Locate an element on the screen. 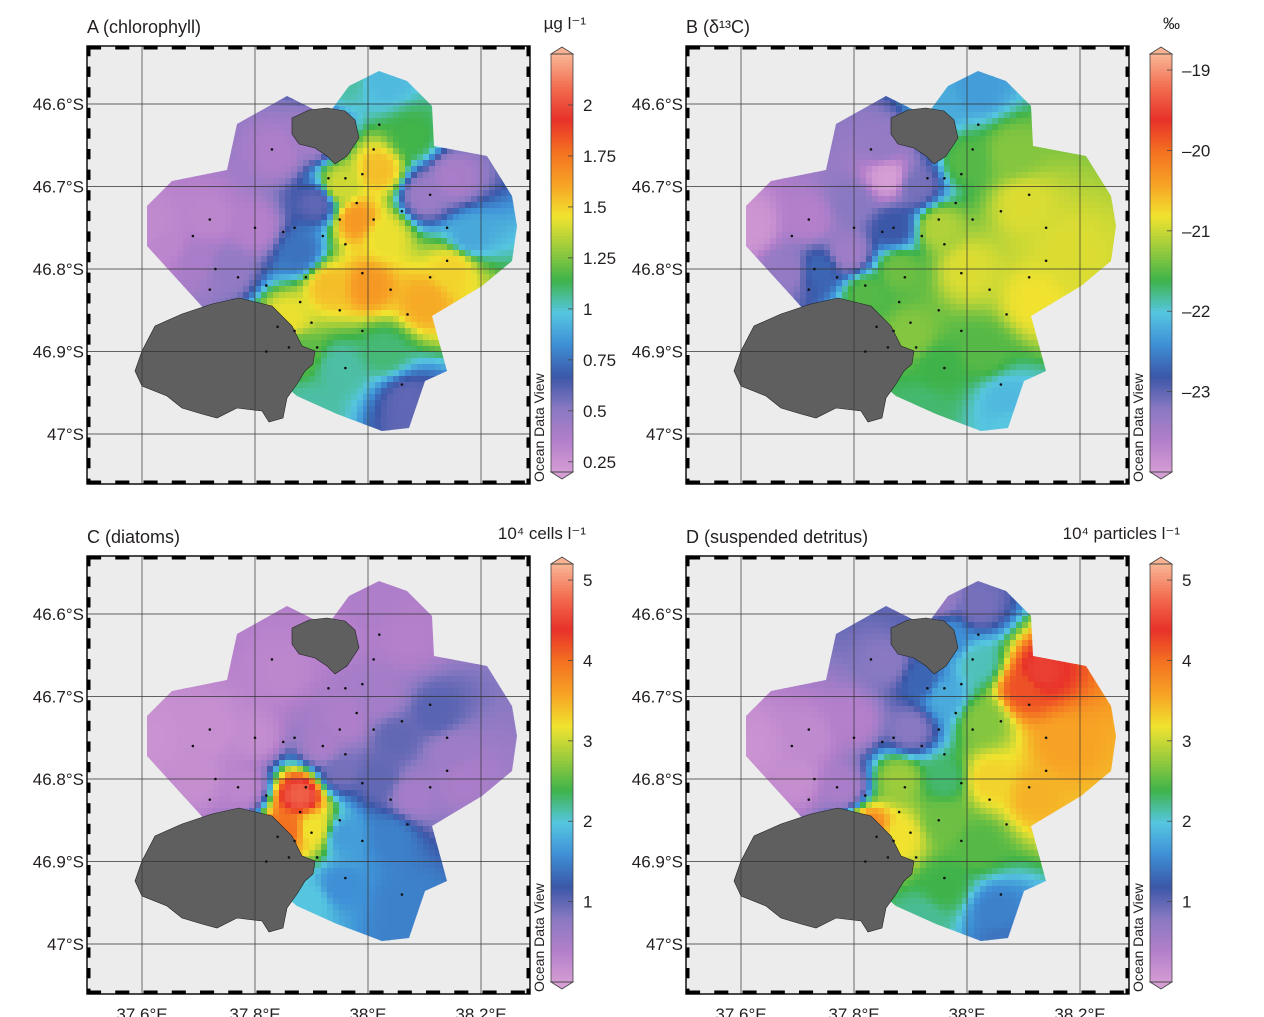 This screenshot has height=1017, width=1264. colorbar: 5 4 3 2 1 is located at coordinates (570, 773).